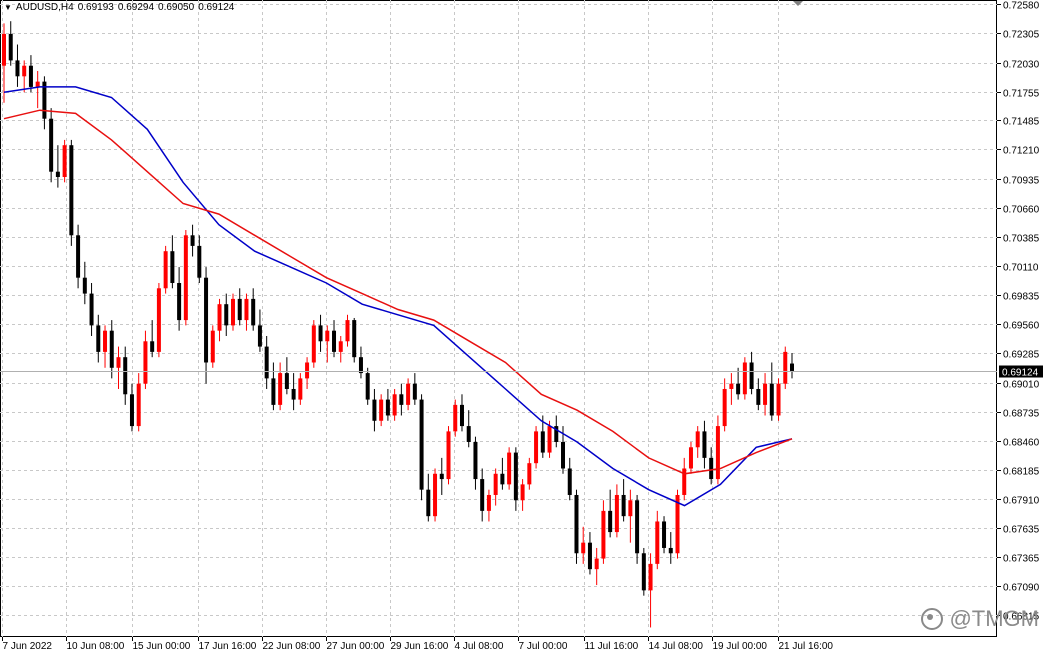 The height and width of the screenshot is (659, 1047). Describe the element at coordinates (1021, 371) in the screenshot. I see `current-price-box` at that location.